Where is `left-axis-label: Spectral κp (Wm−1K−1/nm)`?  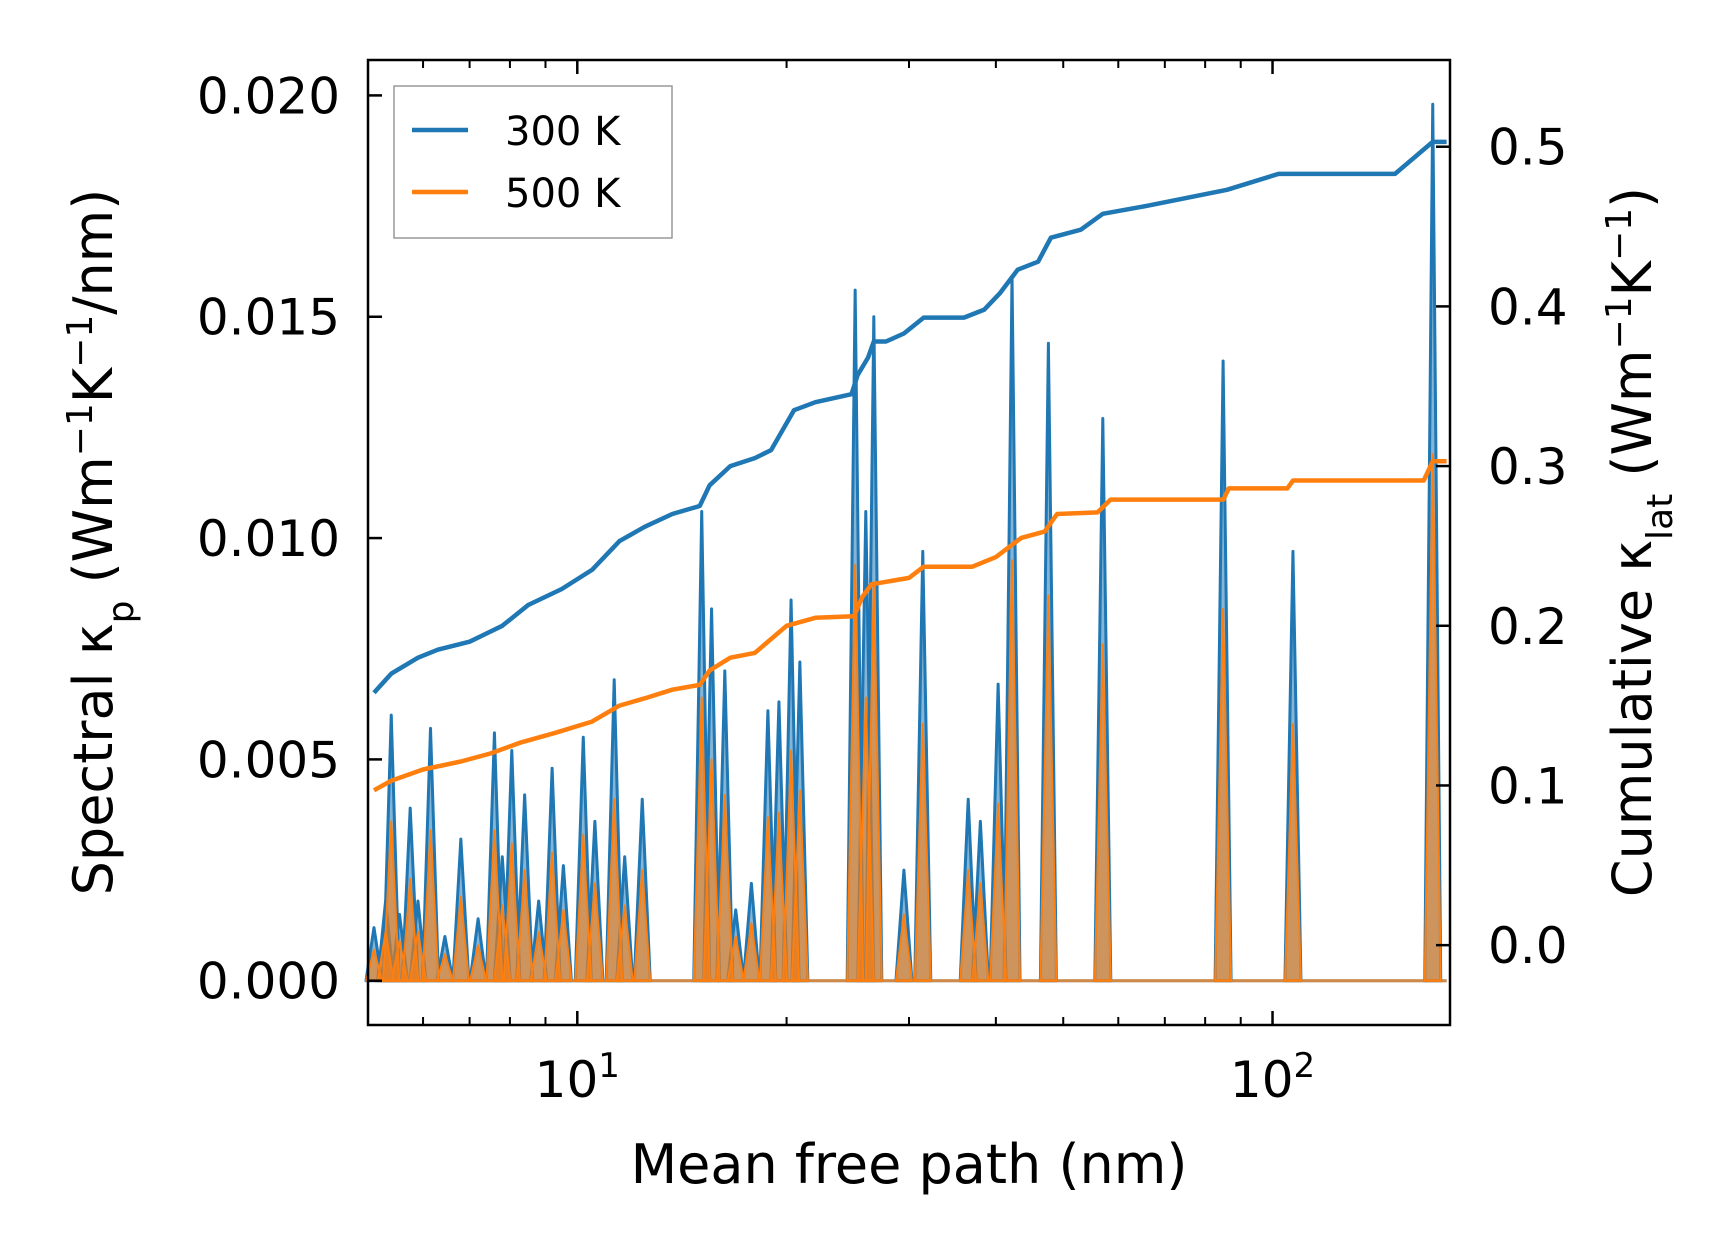
left-axis-label: Spectral κp (Wm−1K−1/nm) is located at coordinates (101, 542).